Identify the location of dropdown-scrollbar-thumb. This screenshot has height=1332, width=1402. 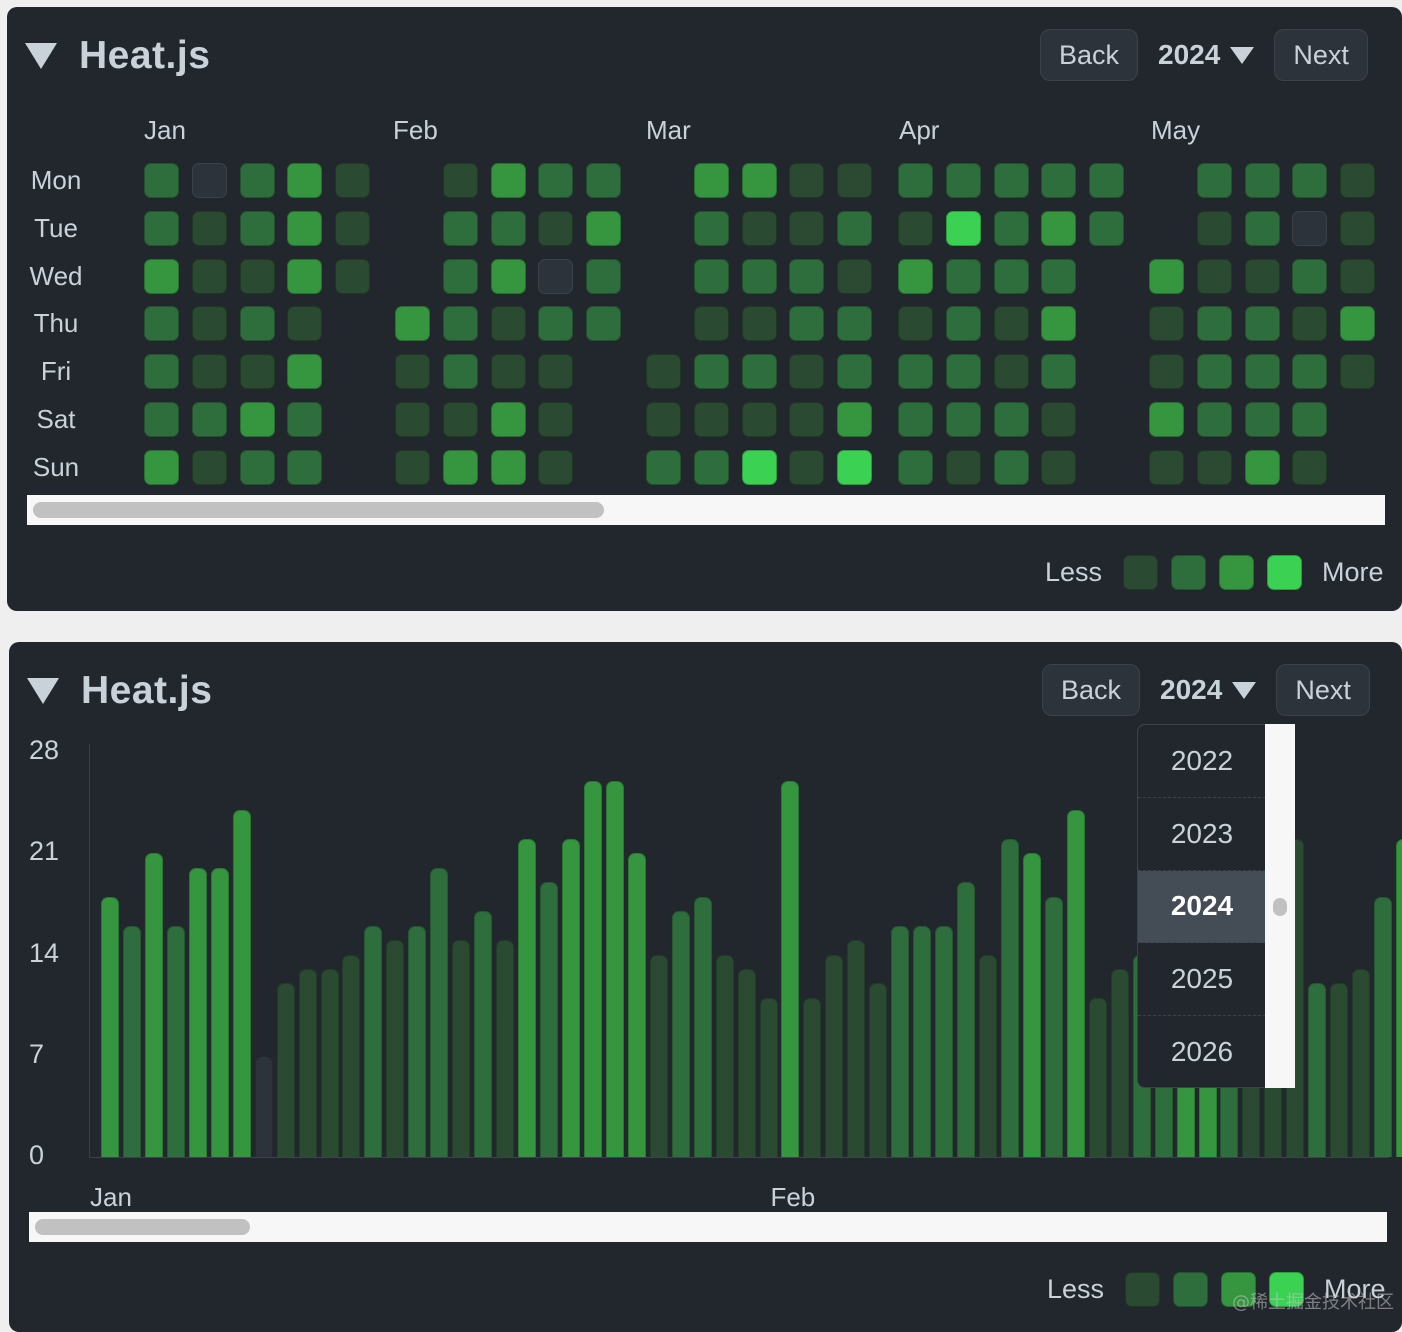
(1280, 907).